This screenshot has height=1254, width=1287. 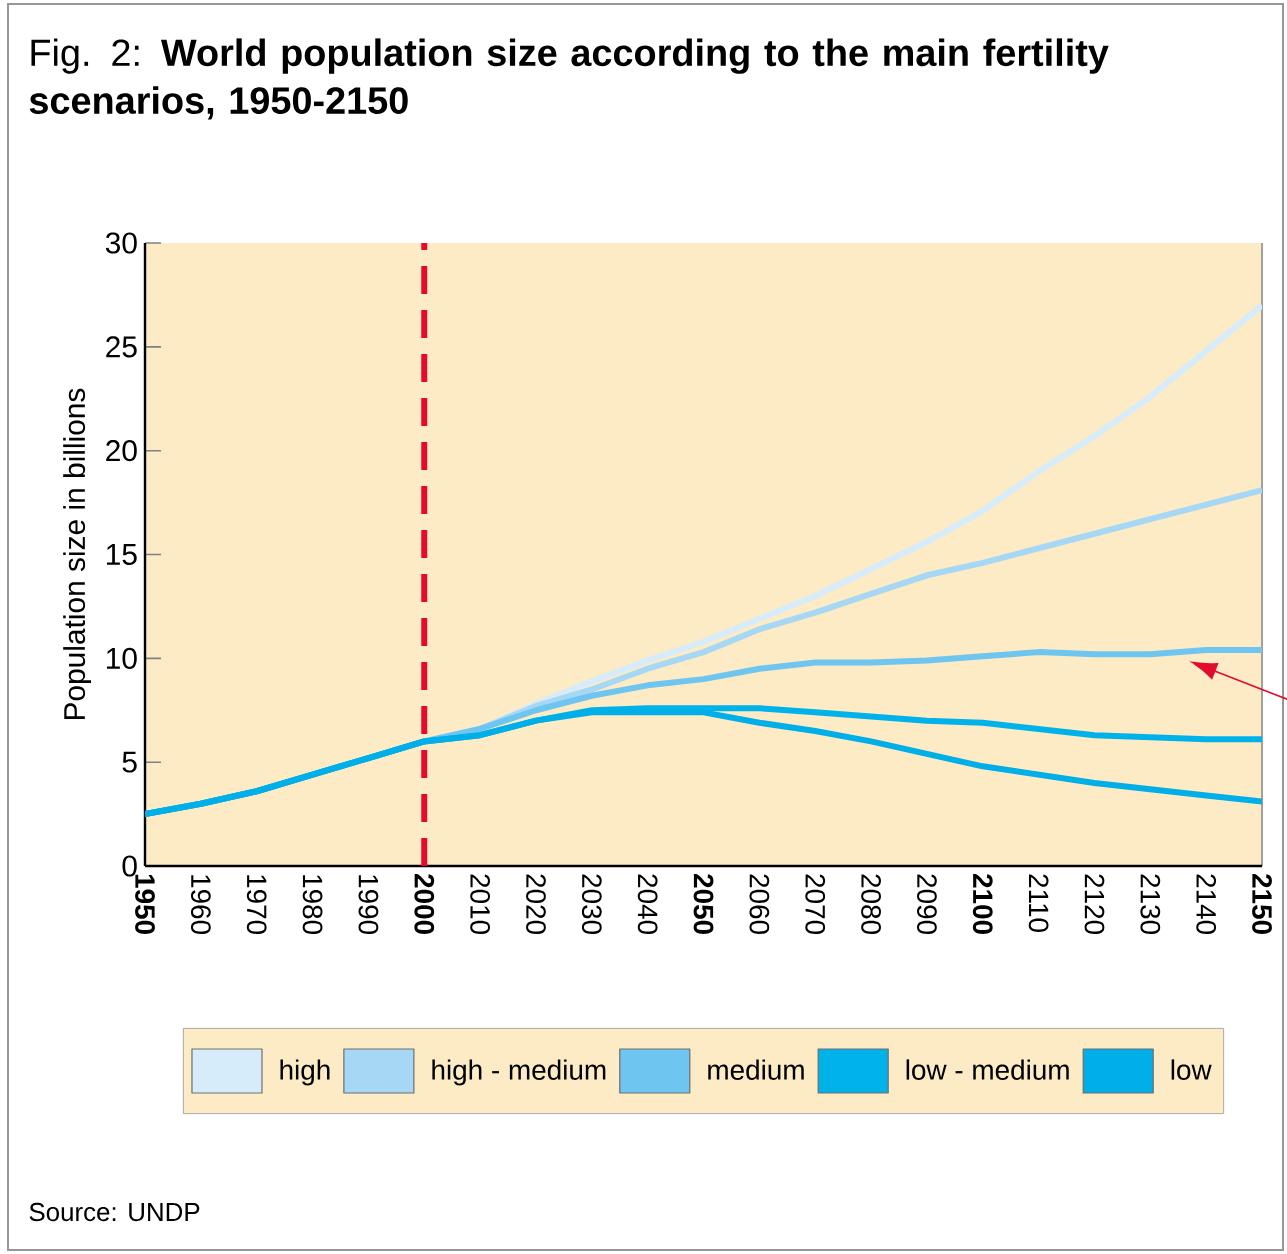 What do you see at coordinates (519, 1072) in the screenshot?
I see `legend-label: high - medium` at bounding box center [519, 1072].